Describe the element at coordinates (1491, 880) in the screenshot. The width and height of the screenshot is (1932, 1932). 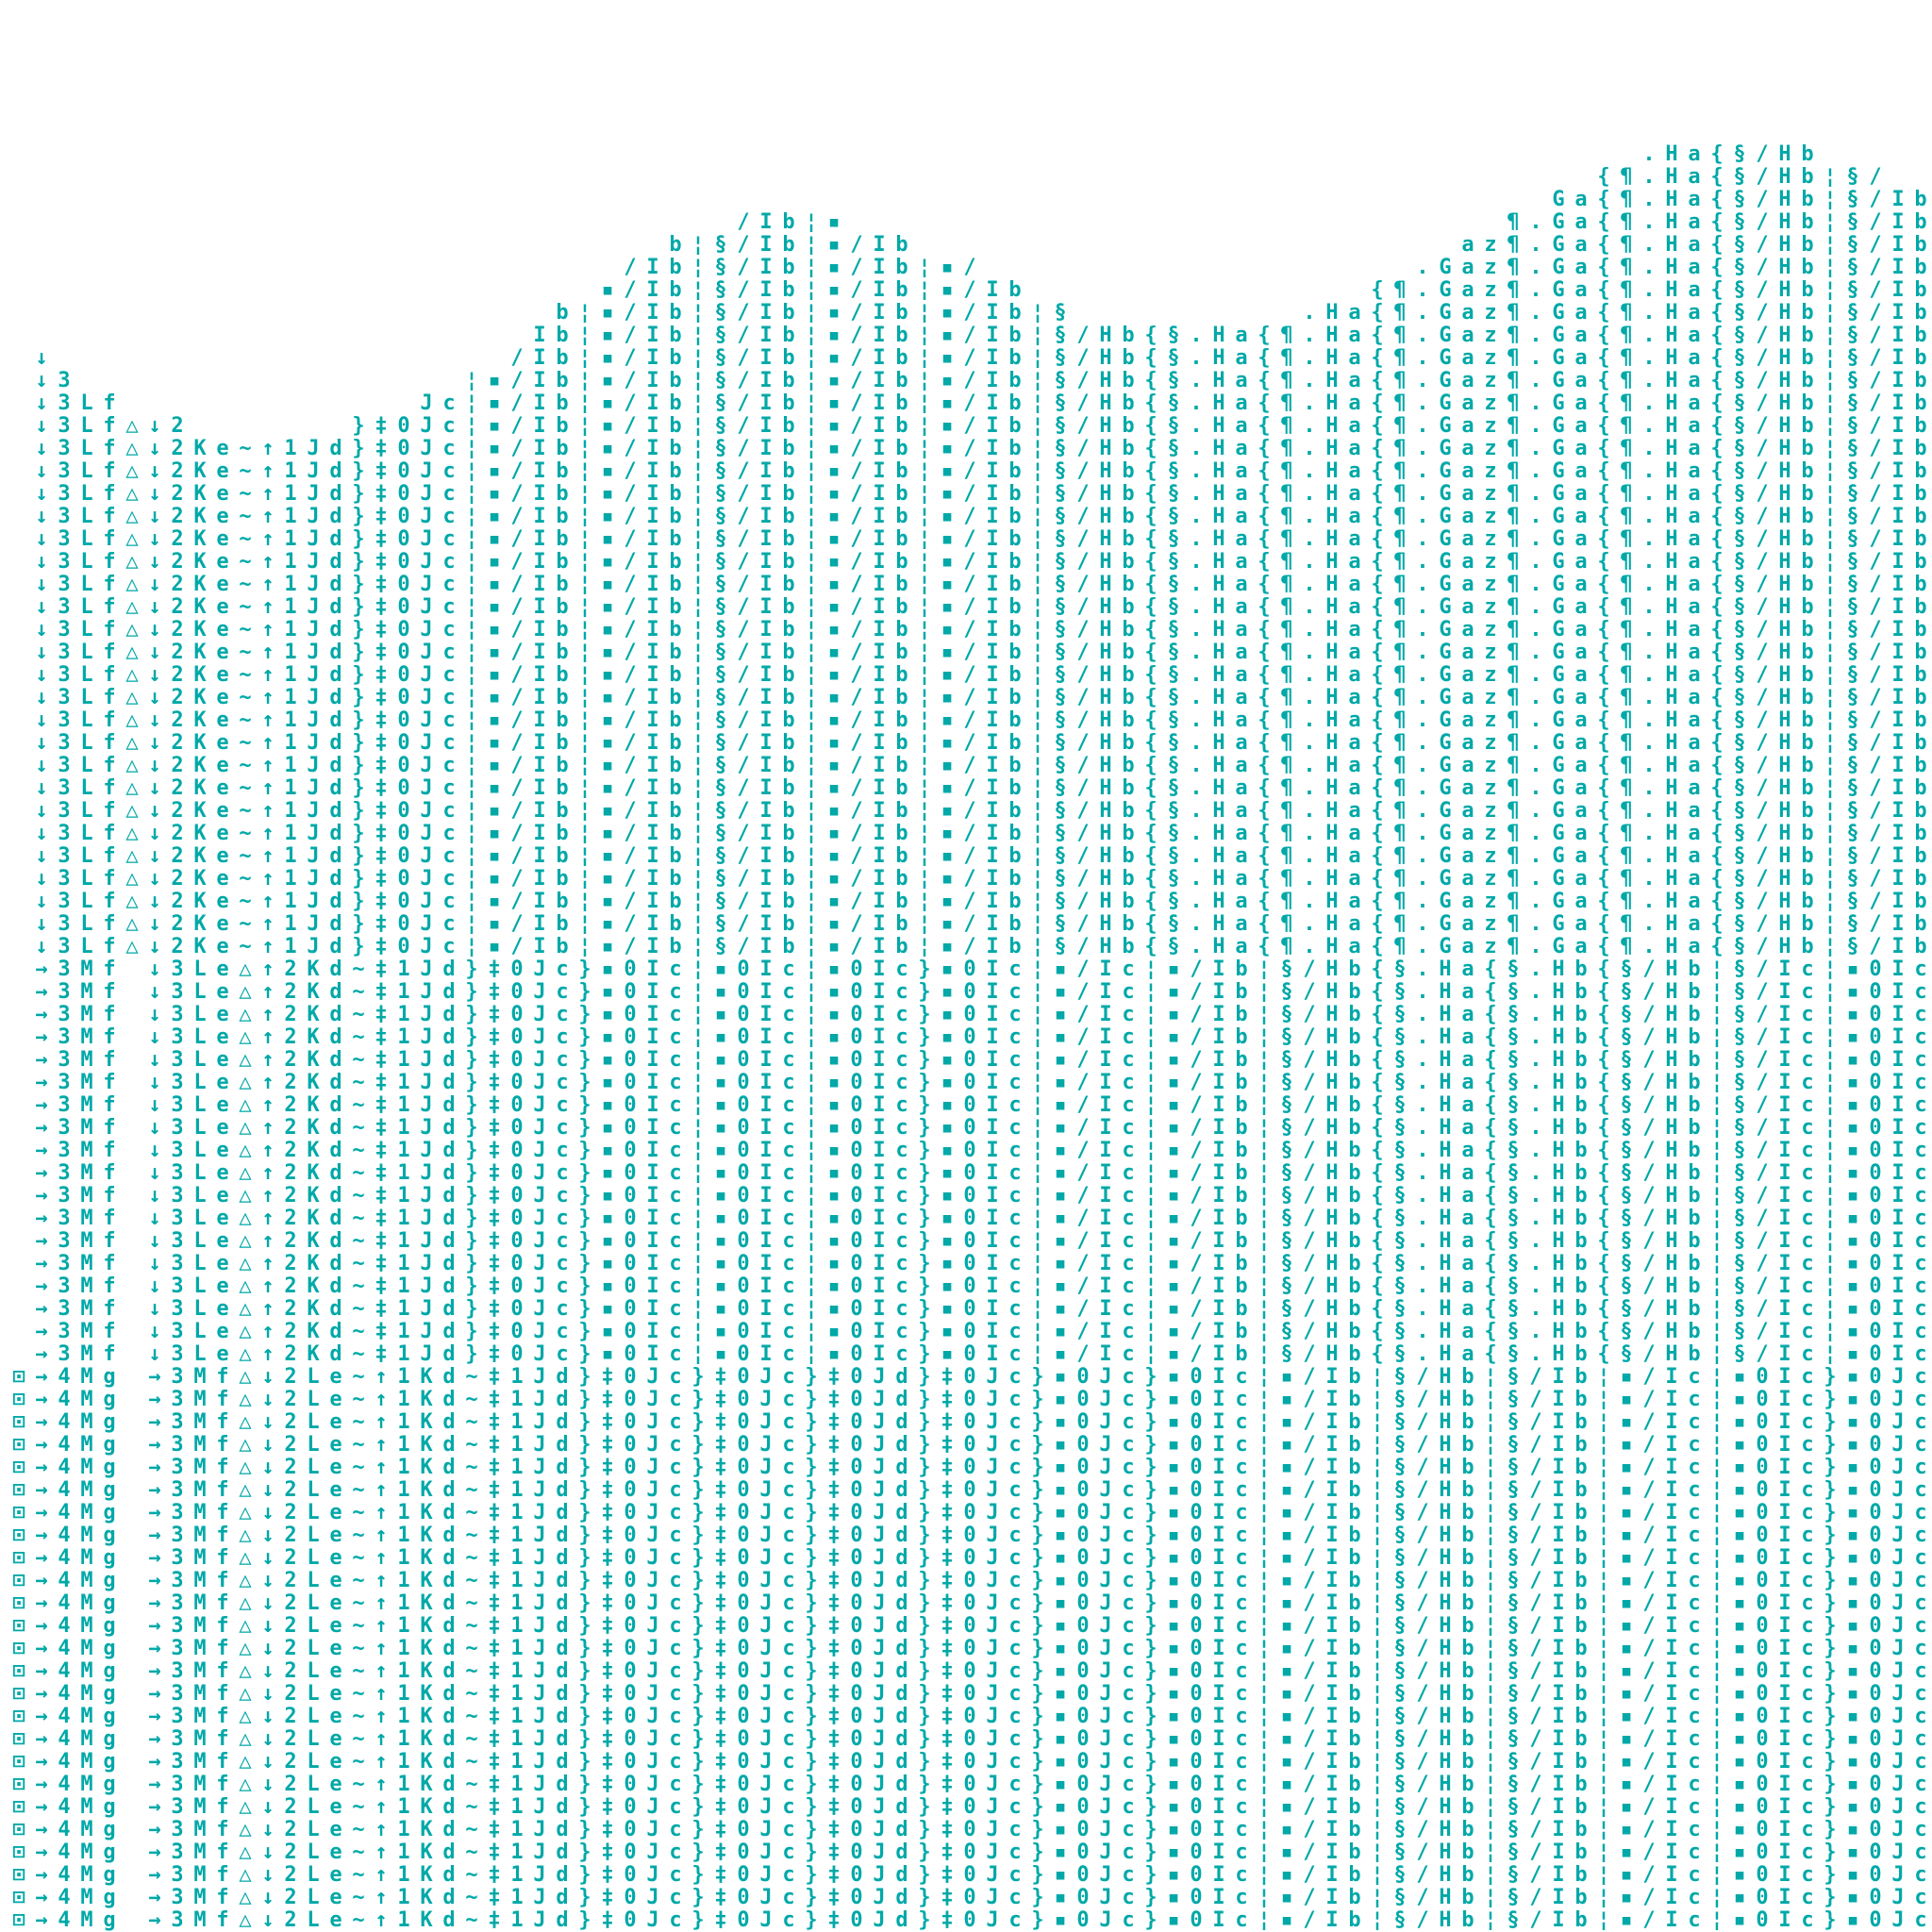
I see `glyph: z` at that location.